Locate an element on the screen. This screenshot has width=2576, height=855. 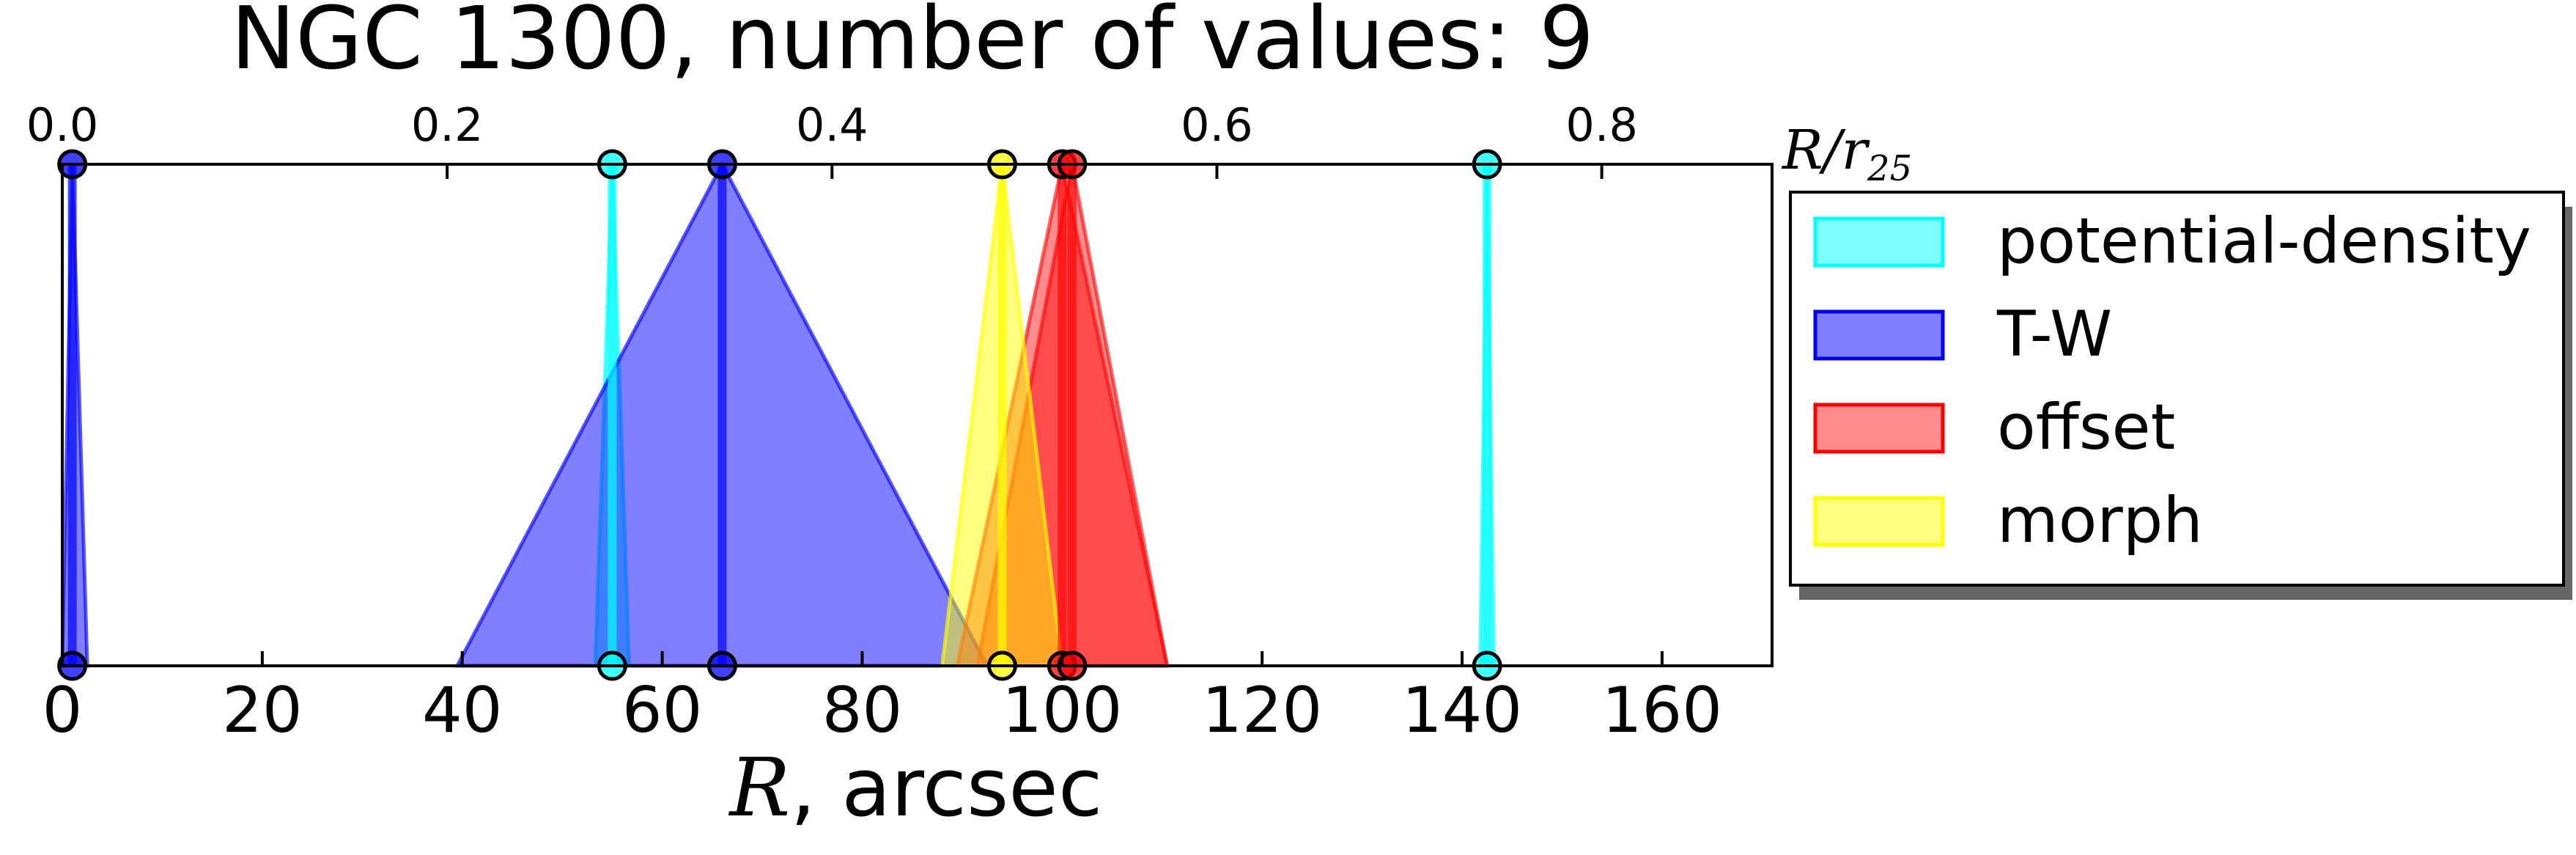
top-tick-label: 0.6 is located at coordinates (1217, 125).